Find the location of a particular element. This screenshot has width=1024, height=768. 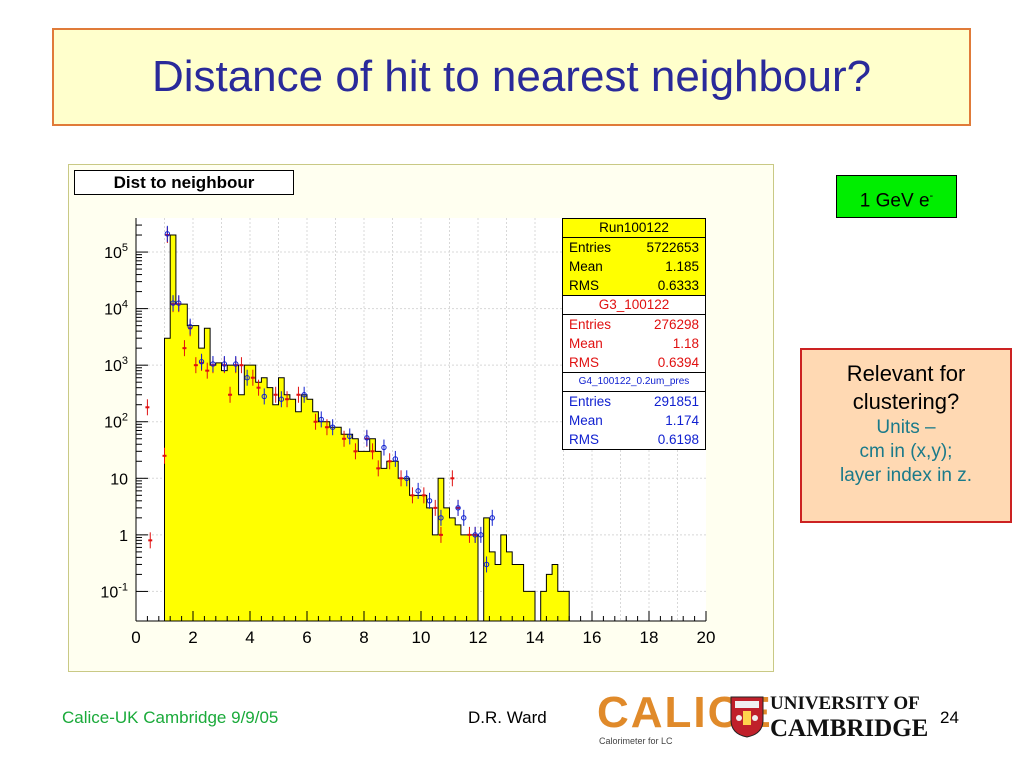

footer-author: D.R. Ward is located at coordinates (507, 717).